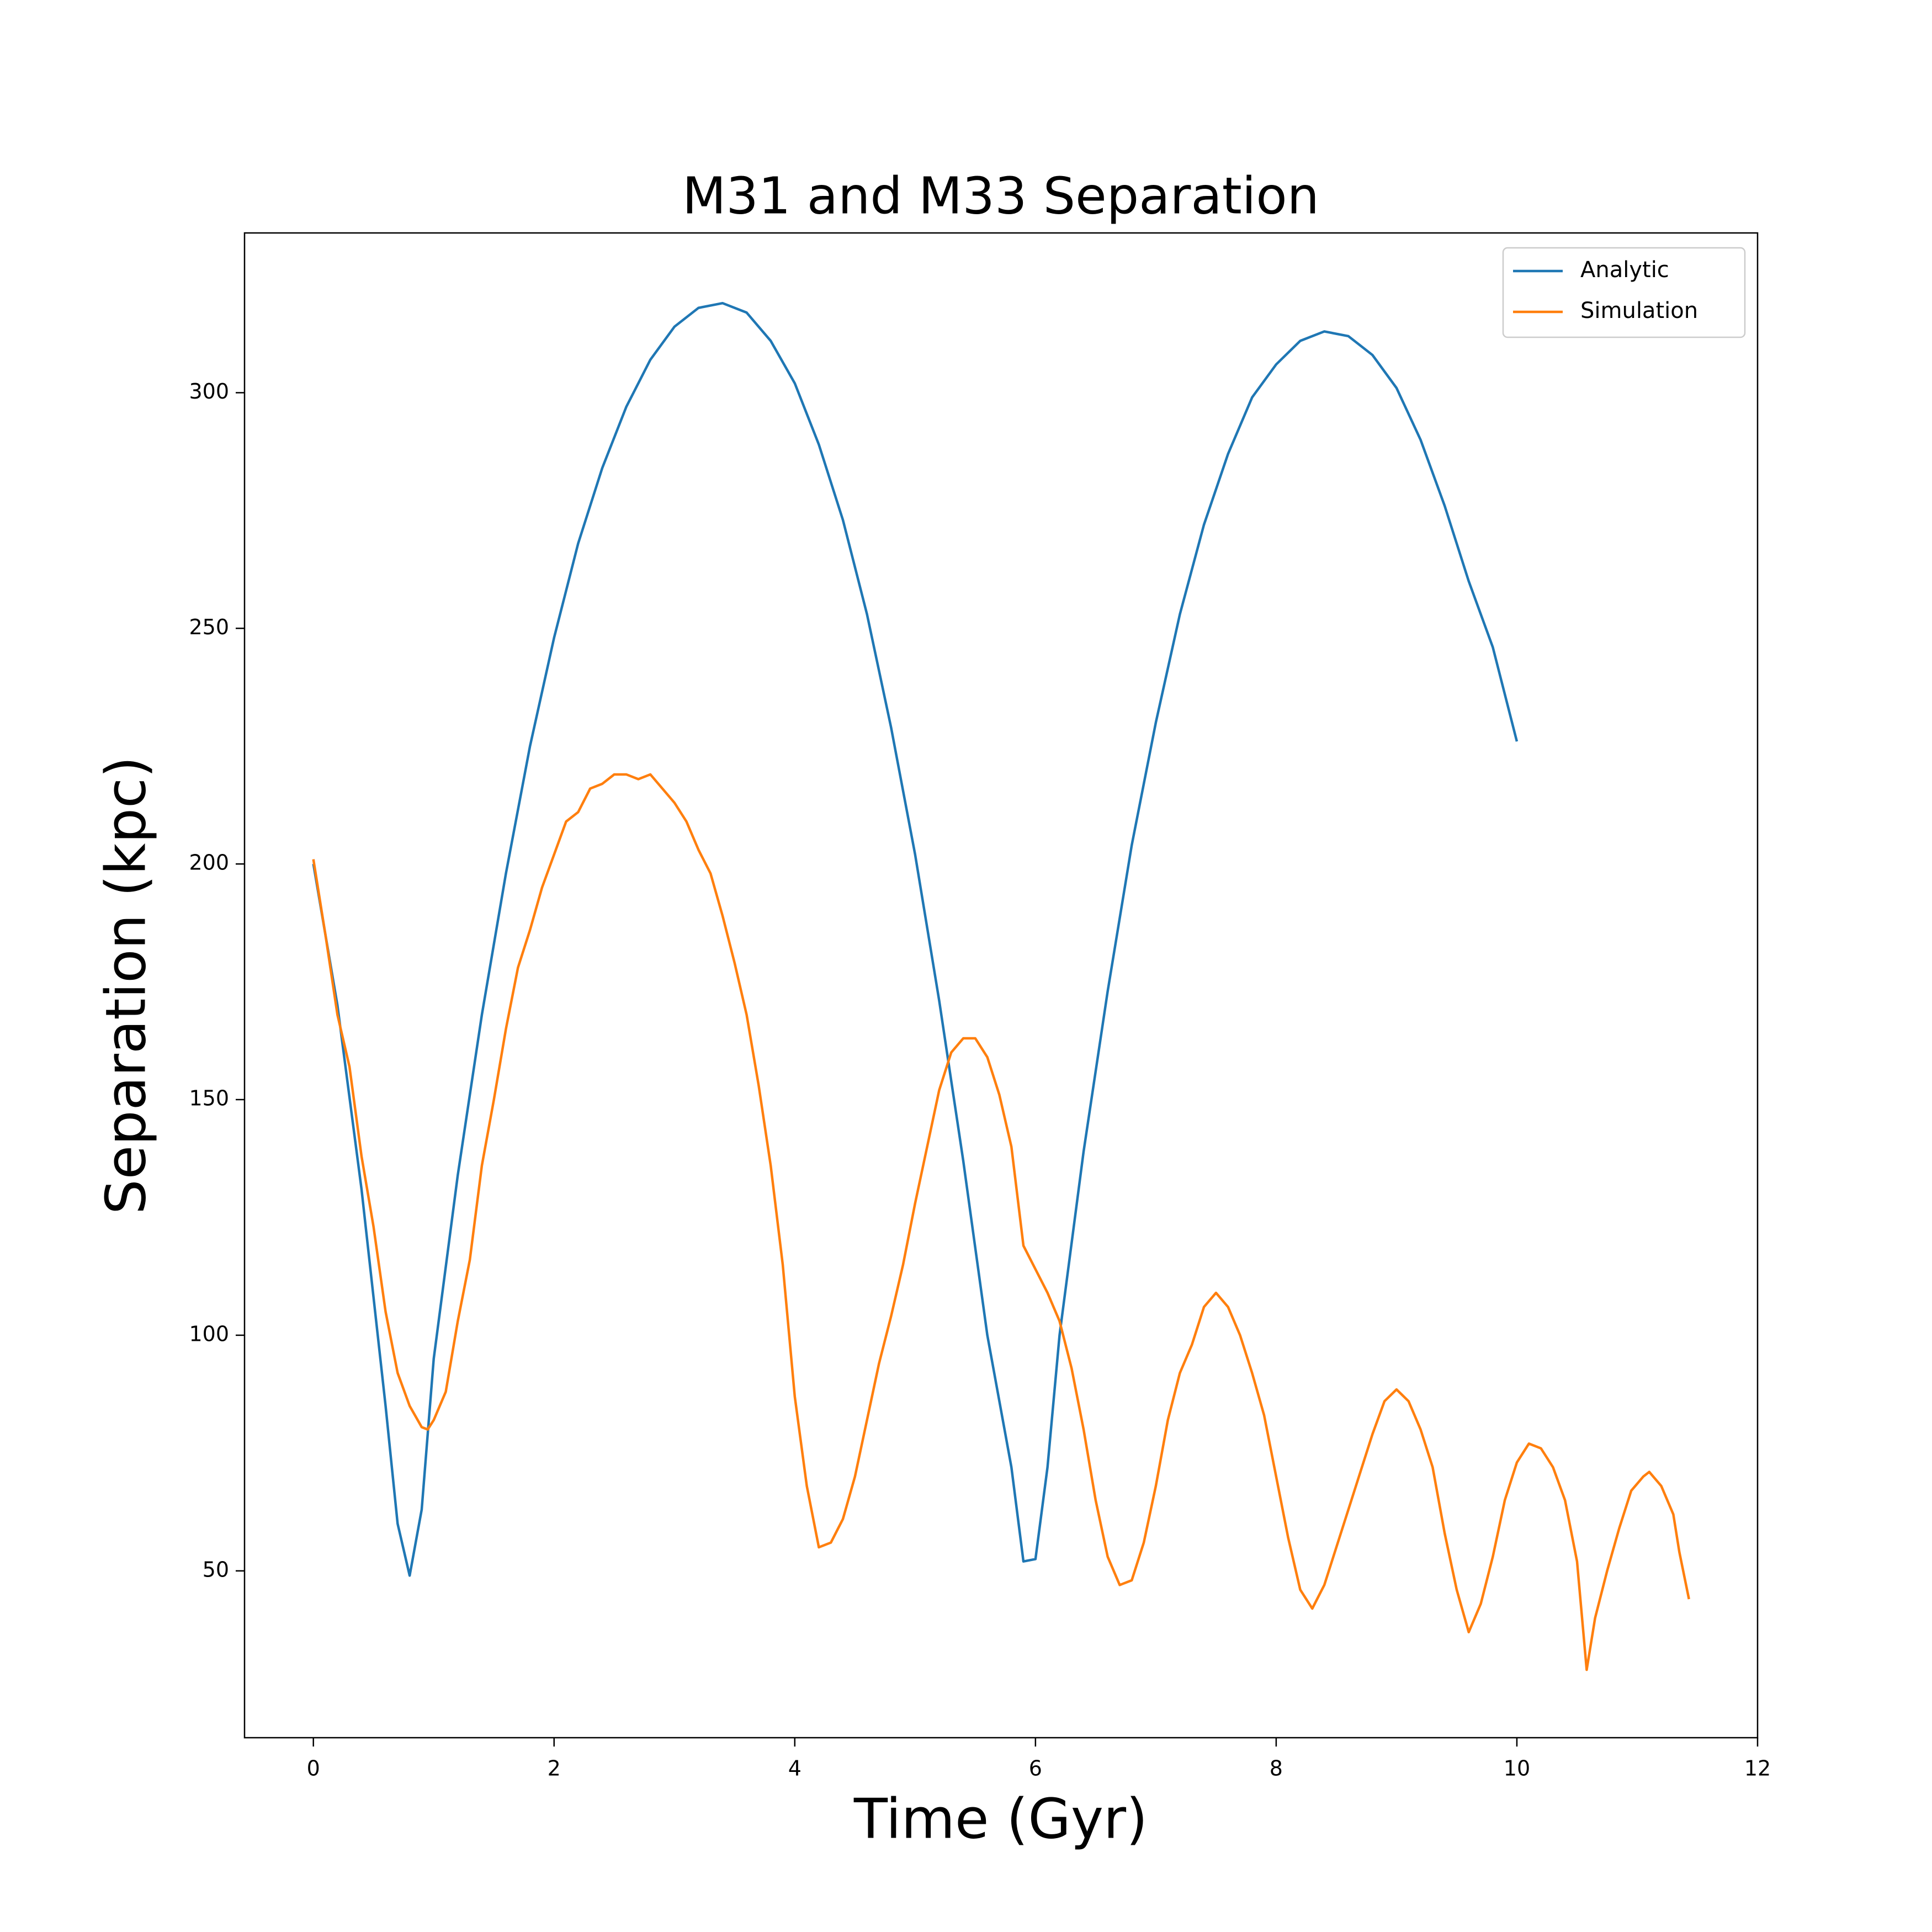  I want to click on legend-label: Analytic, so click(1624, 270).